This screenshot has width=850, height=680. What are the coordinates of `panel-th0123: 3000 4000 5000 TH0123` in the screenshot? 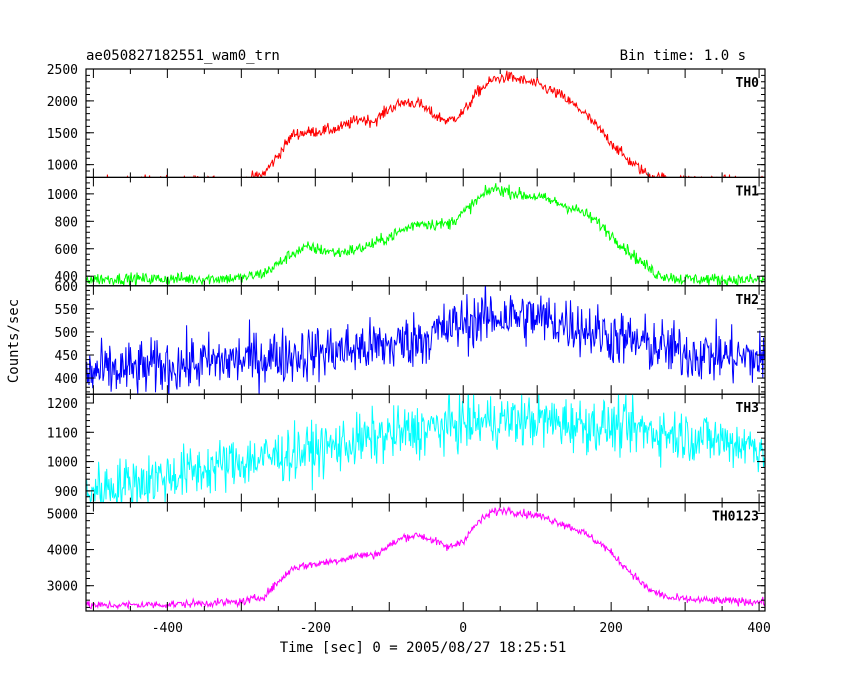 It's located at (406, 557).